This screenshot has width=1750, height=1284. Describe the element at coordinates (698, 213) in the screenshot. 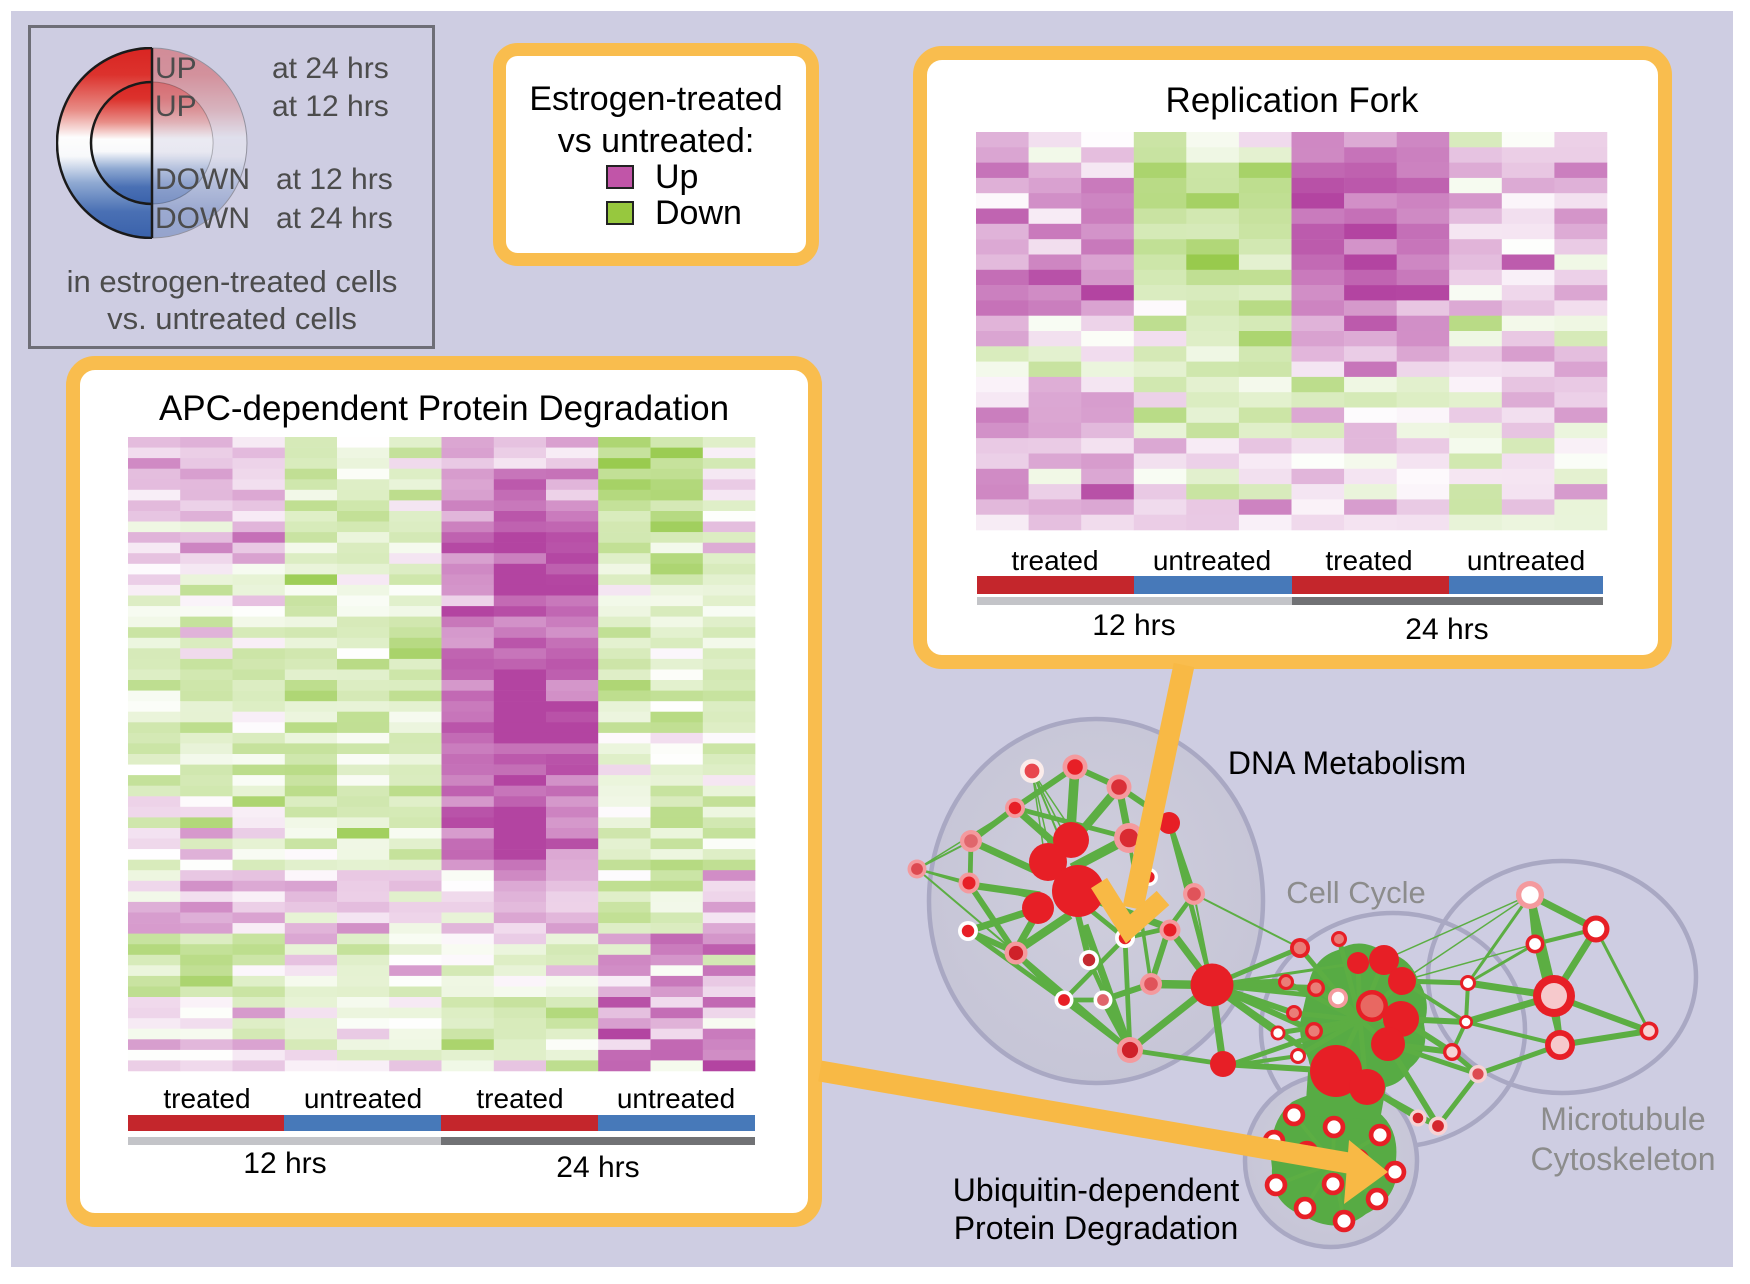

I see `svg-text: Down` at that location.